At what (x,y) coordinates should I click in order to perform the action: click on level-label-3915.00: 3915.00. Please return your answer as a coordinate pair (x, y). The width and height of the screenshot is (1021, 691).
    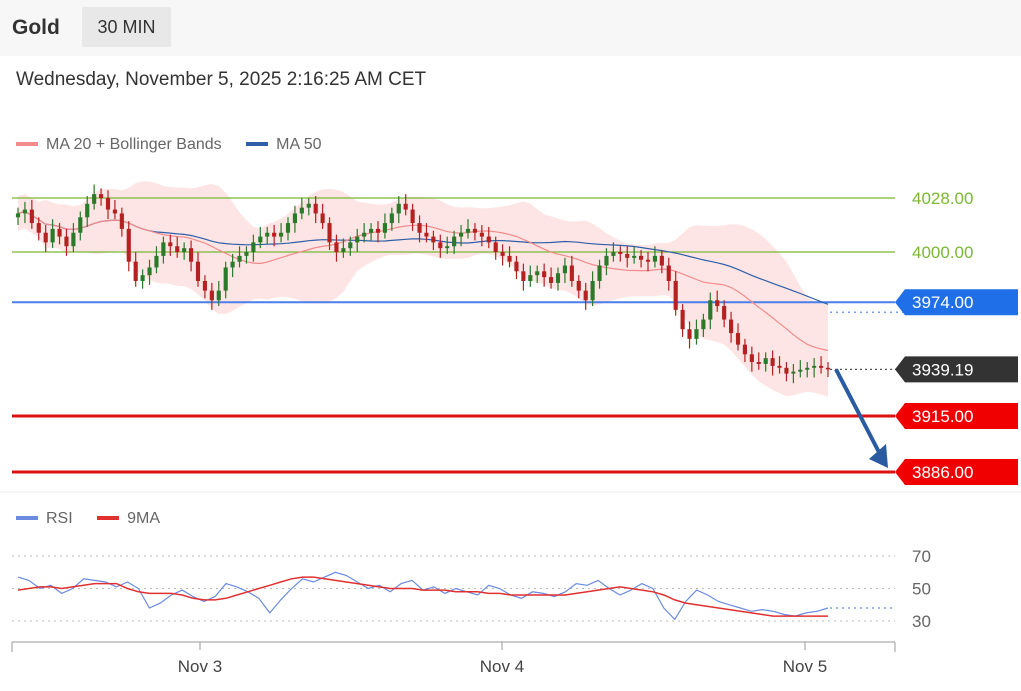
    Looking at the image, I should click on (942, 416).